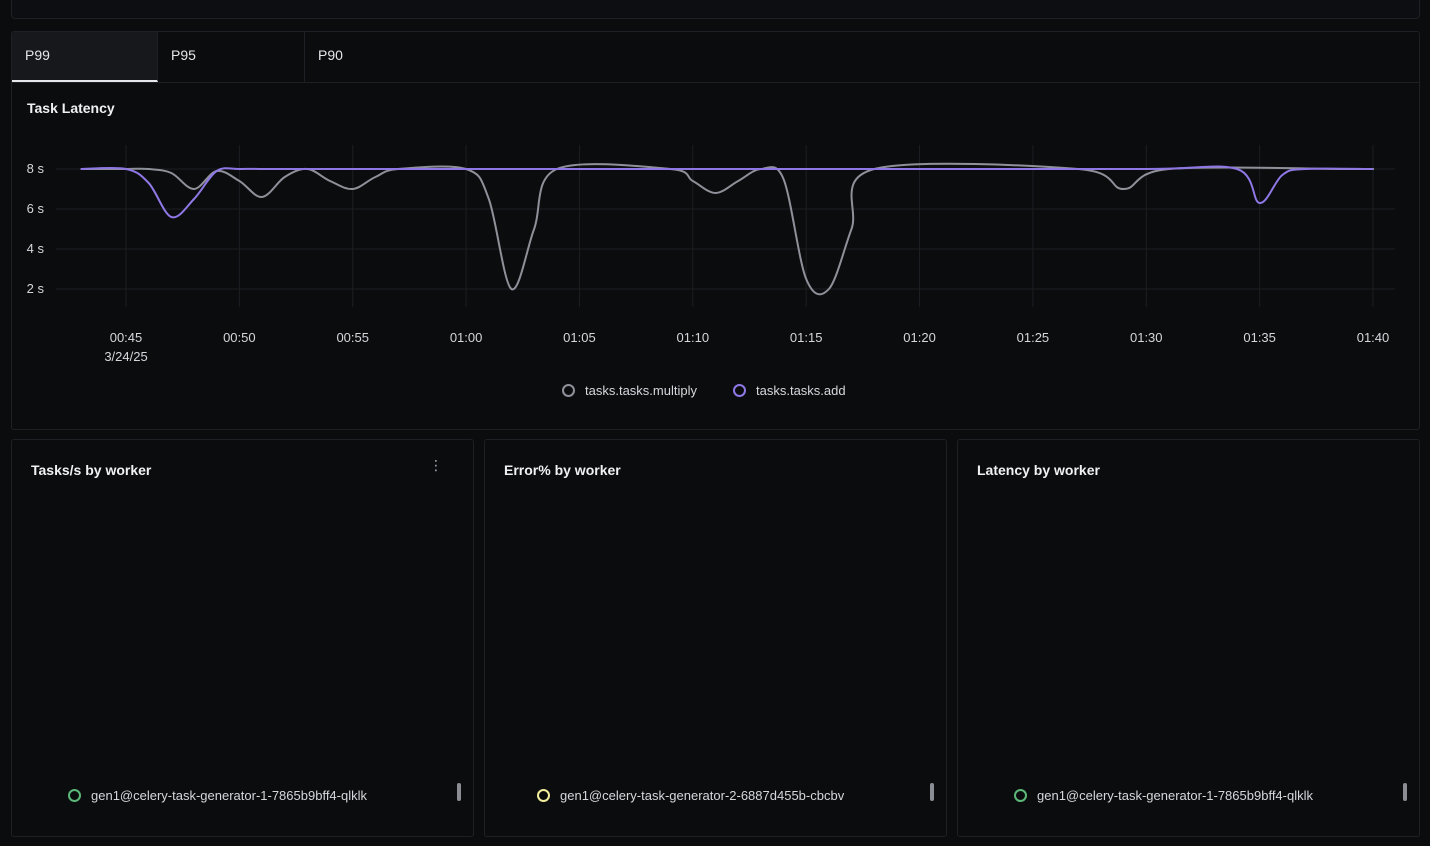  I want to click on legend-item-multiply: tasks.tasks.multiply, so click(629, 390).